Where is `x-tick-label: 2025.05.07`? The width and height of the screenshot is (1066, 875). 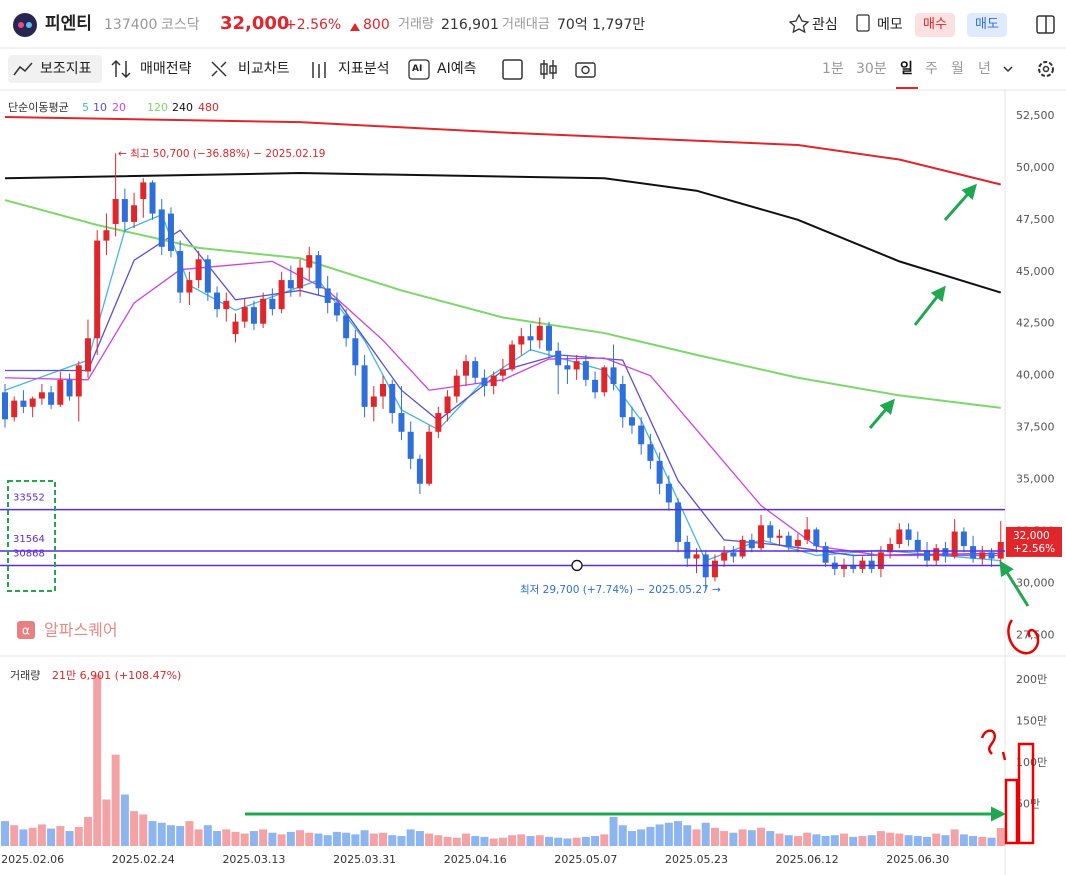
x-tick-label: 2025.05.07 is located at coordinates (585, 859).